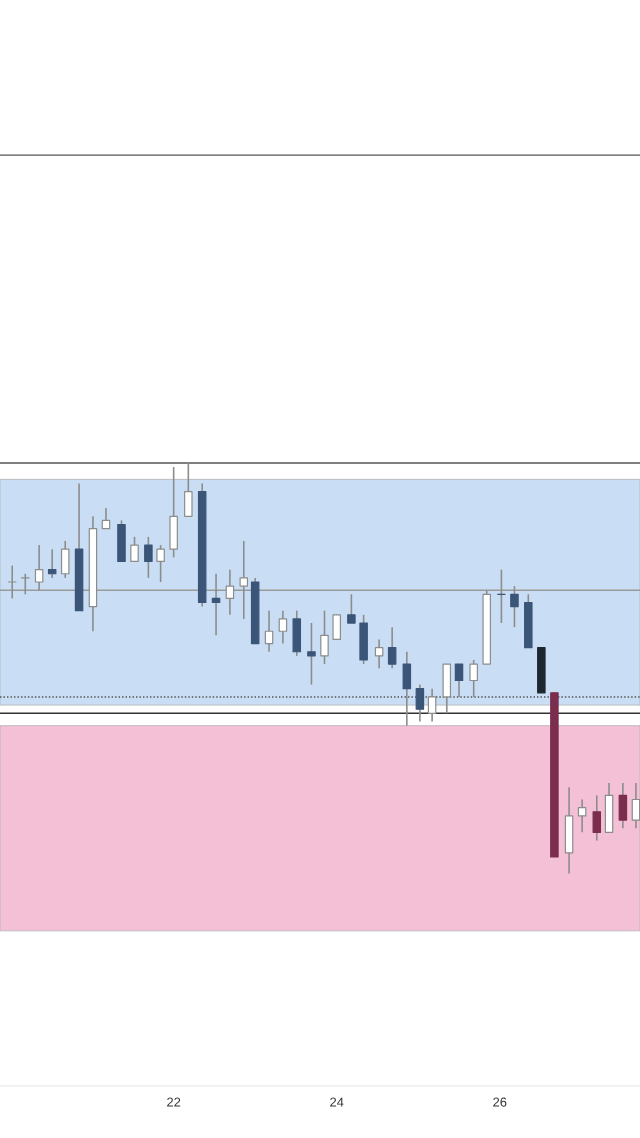 The width and height of the screenshot is (640, 1138). Describe the element at coordinates (337, 1102) in the screenshot. I see `x-tick-label: 24` at that location.